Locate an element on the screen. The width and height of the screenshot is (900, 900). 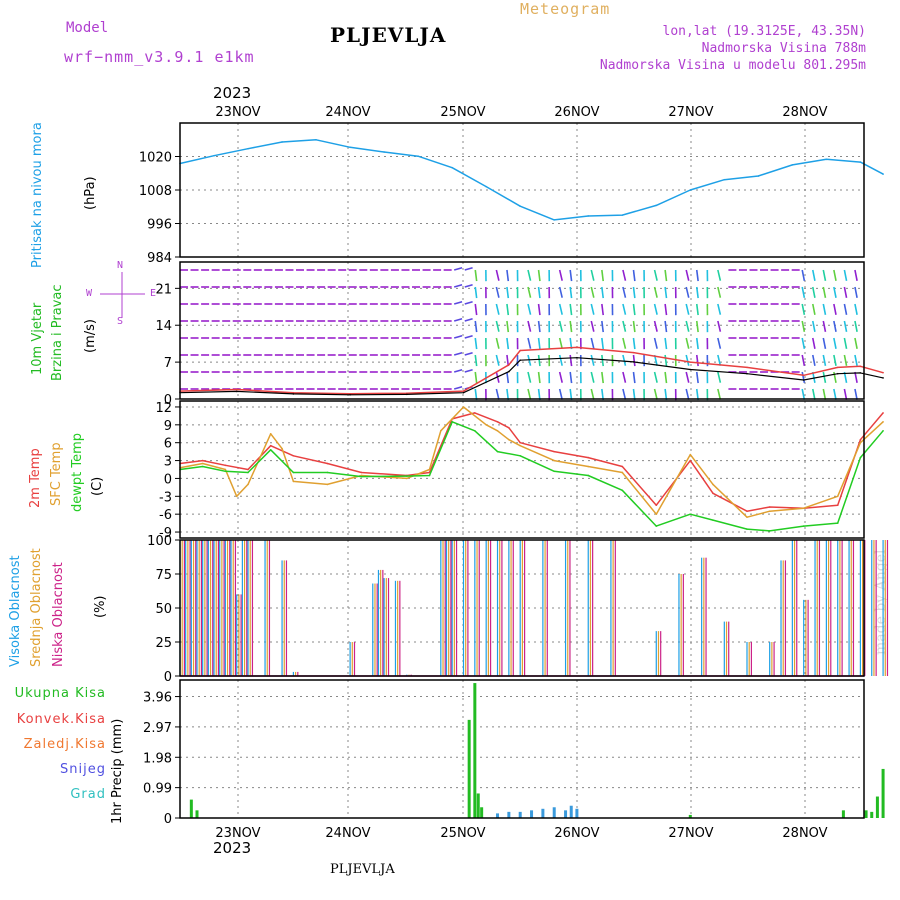
legend-total-rain: Ukupna Kisa is located at coordinates (60, 693).